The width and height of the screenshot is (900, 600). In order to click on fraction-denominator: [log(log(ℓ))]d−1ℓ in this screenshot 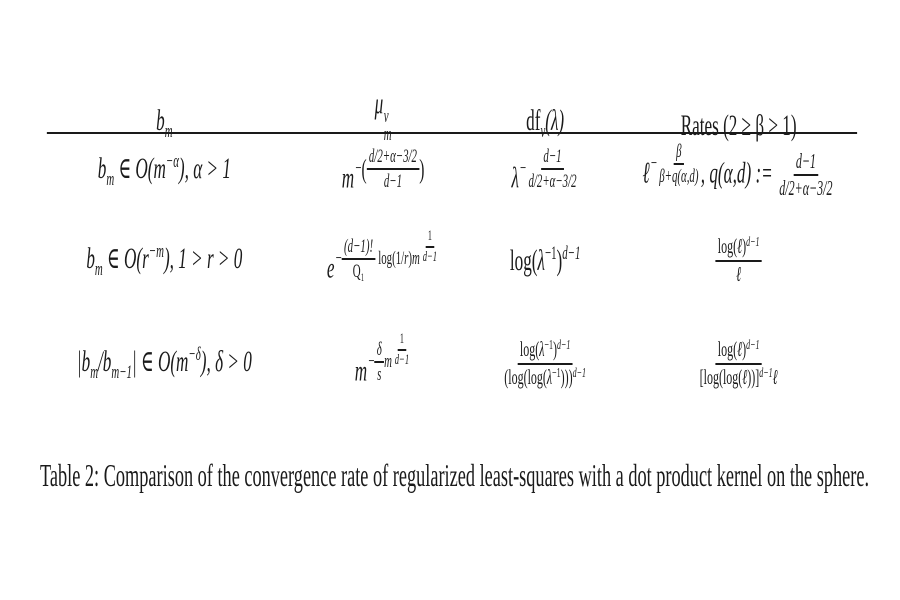, I will do `click(738, 377)`.